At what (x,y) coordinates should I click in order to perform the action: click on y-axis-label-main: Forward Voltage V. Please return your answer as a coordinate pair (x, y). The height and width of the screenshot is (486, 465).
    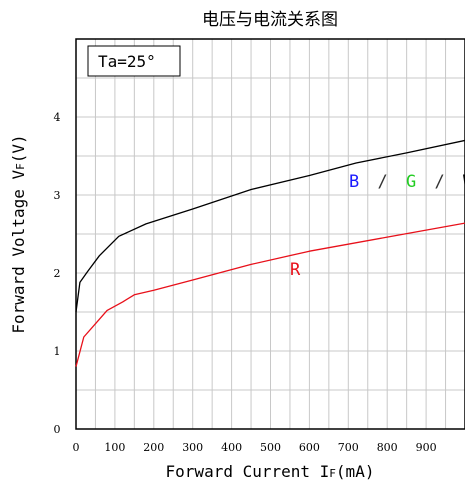
    Looking at the image, I should click on (18, 252).